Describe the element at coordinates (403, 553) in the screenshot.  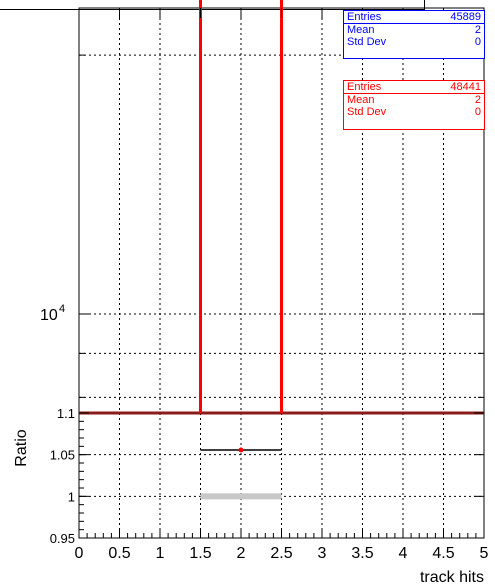
I see `x-tick-label: 4` at that location.